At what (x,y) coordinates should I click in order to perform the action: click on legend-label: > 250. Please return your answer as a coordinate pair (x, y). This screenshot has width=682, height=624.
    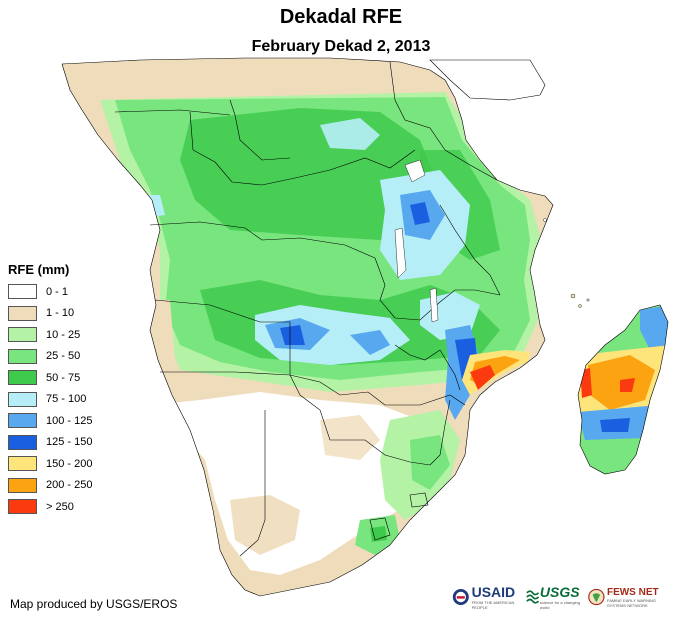
    Looking at the image, I should click on (60, 506).